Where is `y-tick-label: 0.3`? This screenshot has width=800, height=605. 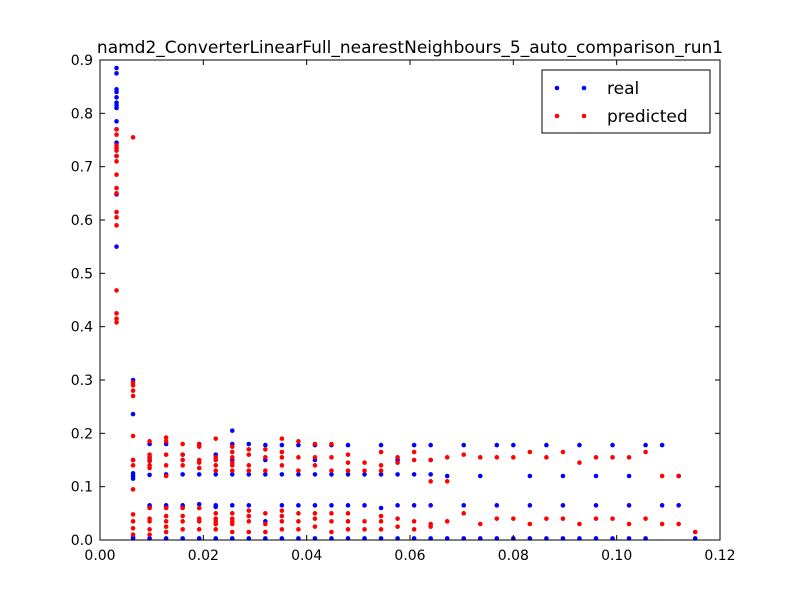 y-tick-label: 0.3 is located at coordinates (82, 381).